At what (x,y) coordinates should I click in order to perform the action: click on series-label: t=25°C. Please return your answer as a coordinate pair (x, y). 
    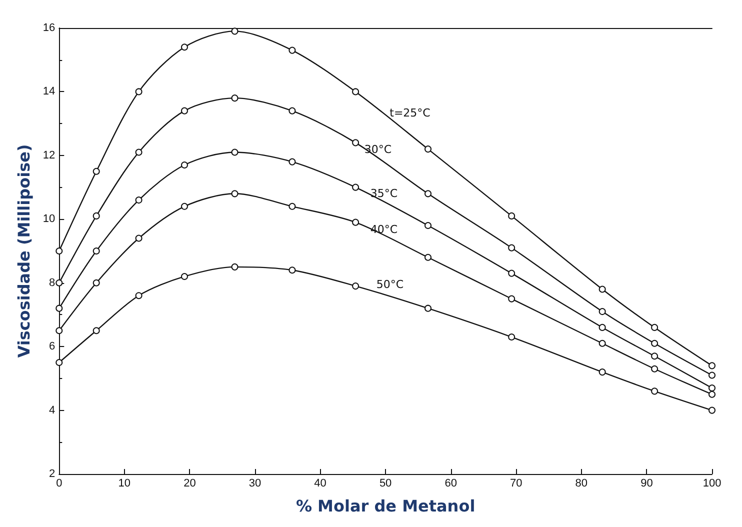
    Looking at the image, I should click on (410, 113).